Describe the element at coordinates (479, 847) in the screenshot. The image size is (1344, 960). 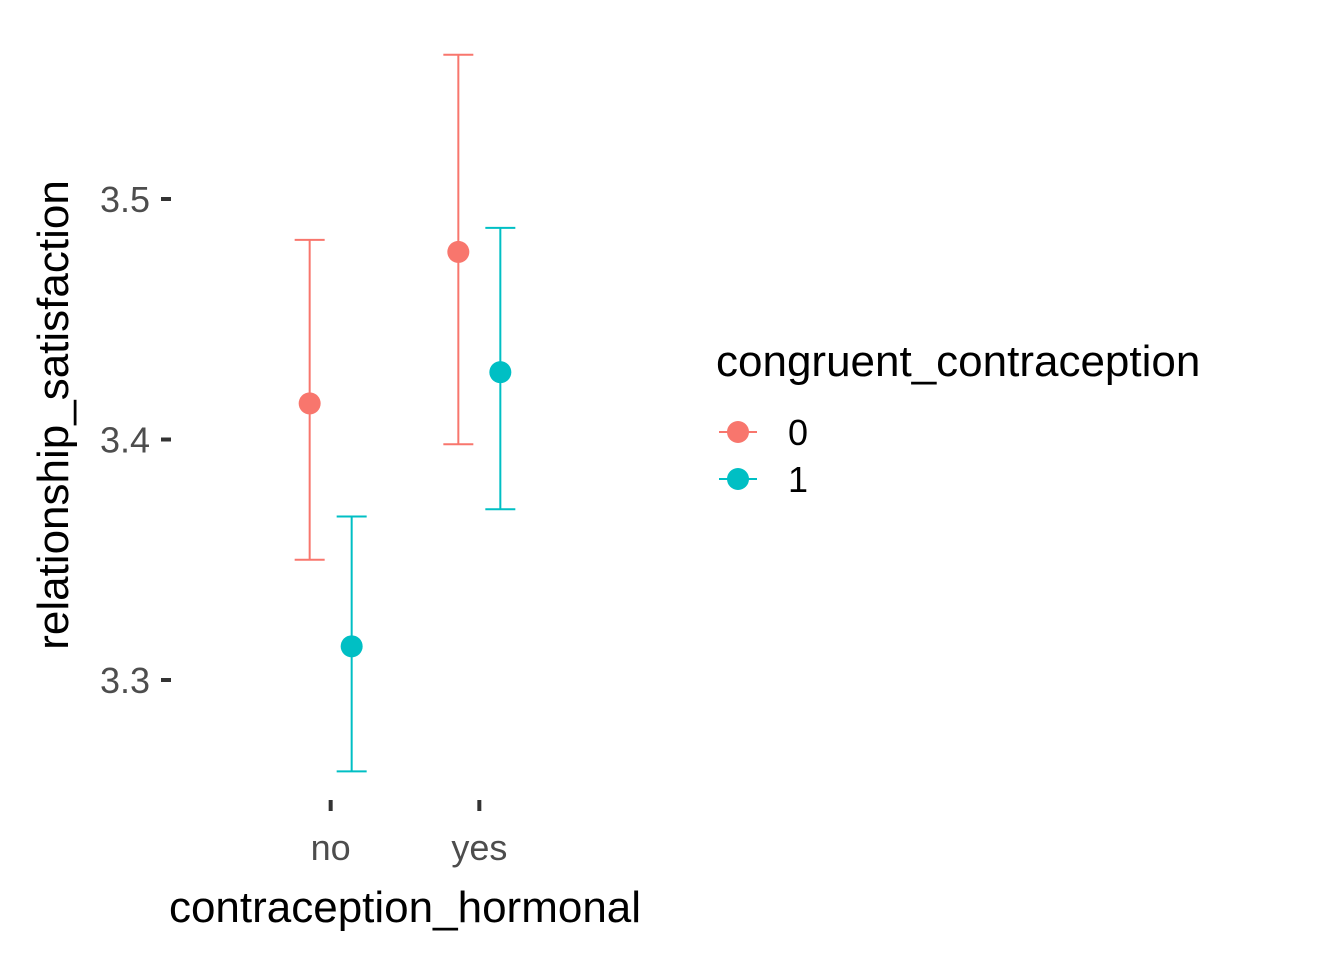
I see `x-tick-label: yes` at that location.